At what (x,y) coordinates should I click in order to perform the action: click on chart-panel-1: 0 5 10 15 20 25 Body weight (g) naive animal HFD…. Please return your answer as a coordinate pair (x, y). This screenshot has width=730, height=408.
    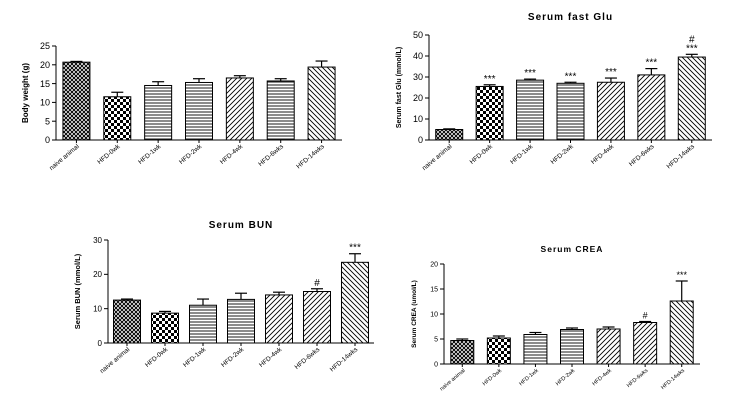
    Looking at the image, I should click on (181, 106).